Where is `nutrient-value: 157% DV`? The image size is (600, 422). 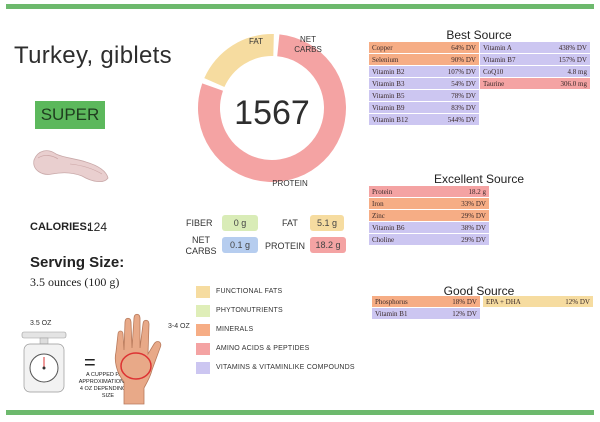
nutrient-value: 157% DV is located at coordinates (572, 59).